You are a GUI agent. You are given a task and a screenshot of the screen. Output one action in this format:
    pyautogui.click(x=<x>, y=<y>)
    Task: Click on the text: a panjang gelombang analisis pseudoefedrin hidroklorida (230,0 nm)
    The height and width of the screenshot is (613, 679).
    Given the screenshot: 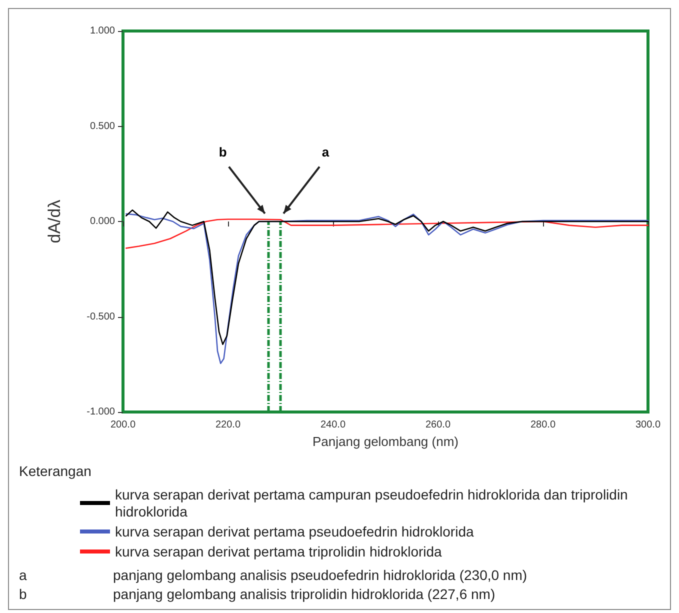 What is the action you would take?
    pyautogui.click(x=273, y=575)
    